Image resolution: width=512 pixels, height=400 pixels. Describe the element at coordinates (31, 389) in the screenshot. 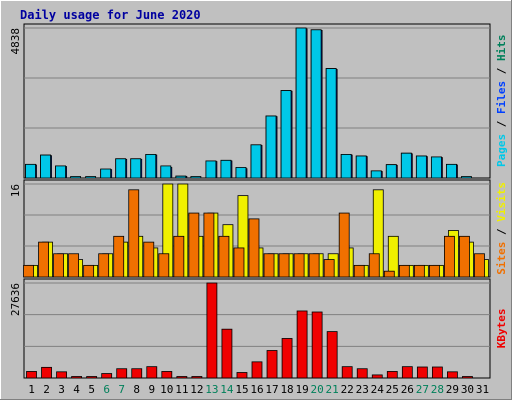

I see `x-label-1: 1` at that location.